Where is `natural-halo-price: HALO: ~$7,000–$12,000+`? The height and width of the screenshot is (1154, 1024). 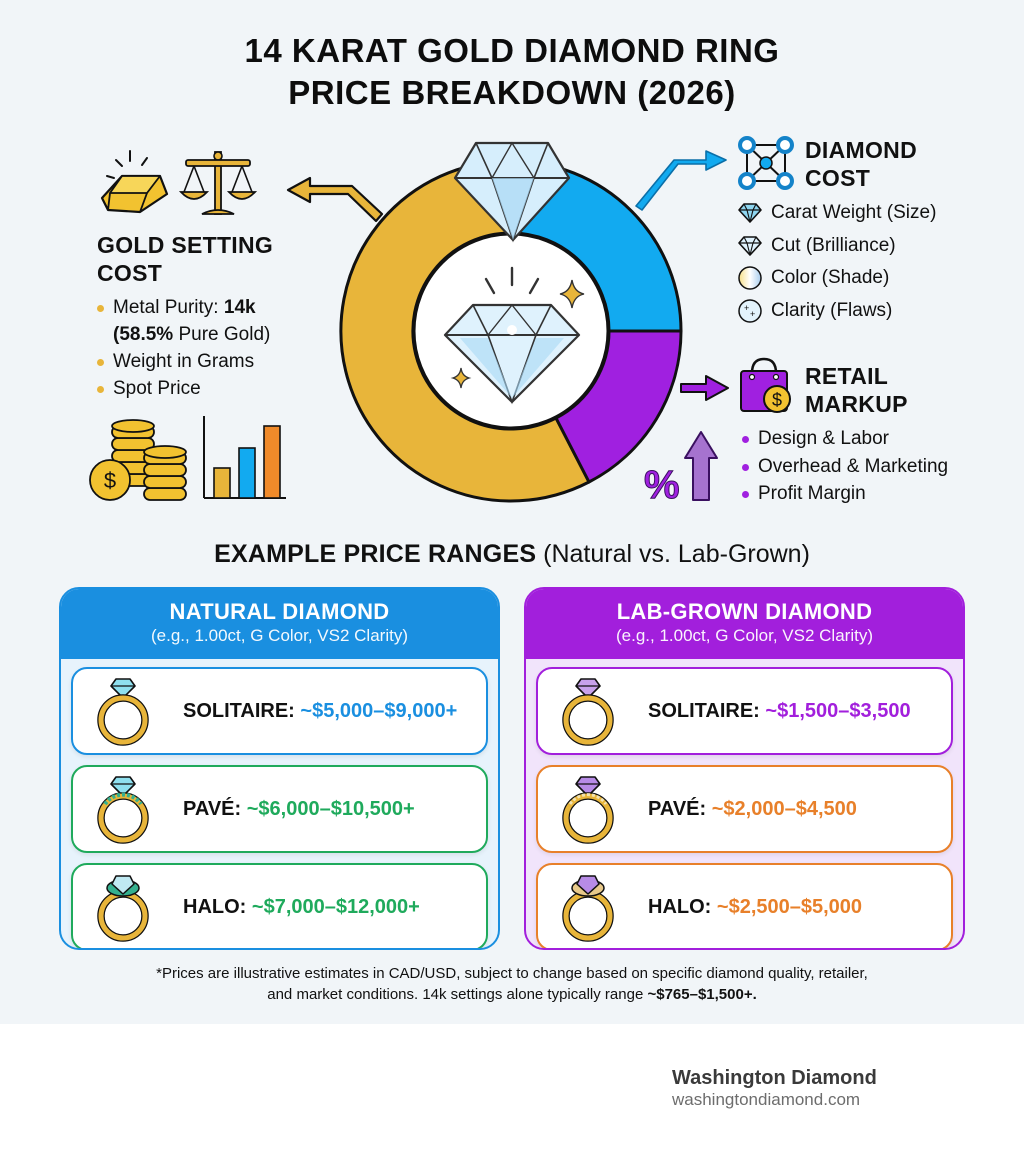
natural-halo-price: HALO: ~$7,000–$12,000+ is located at coordinates (301, 906).